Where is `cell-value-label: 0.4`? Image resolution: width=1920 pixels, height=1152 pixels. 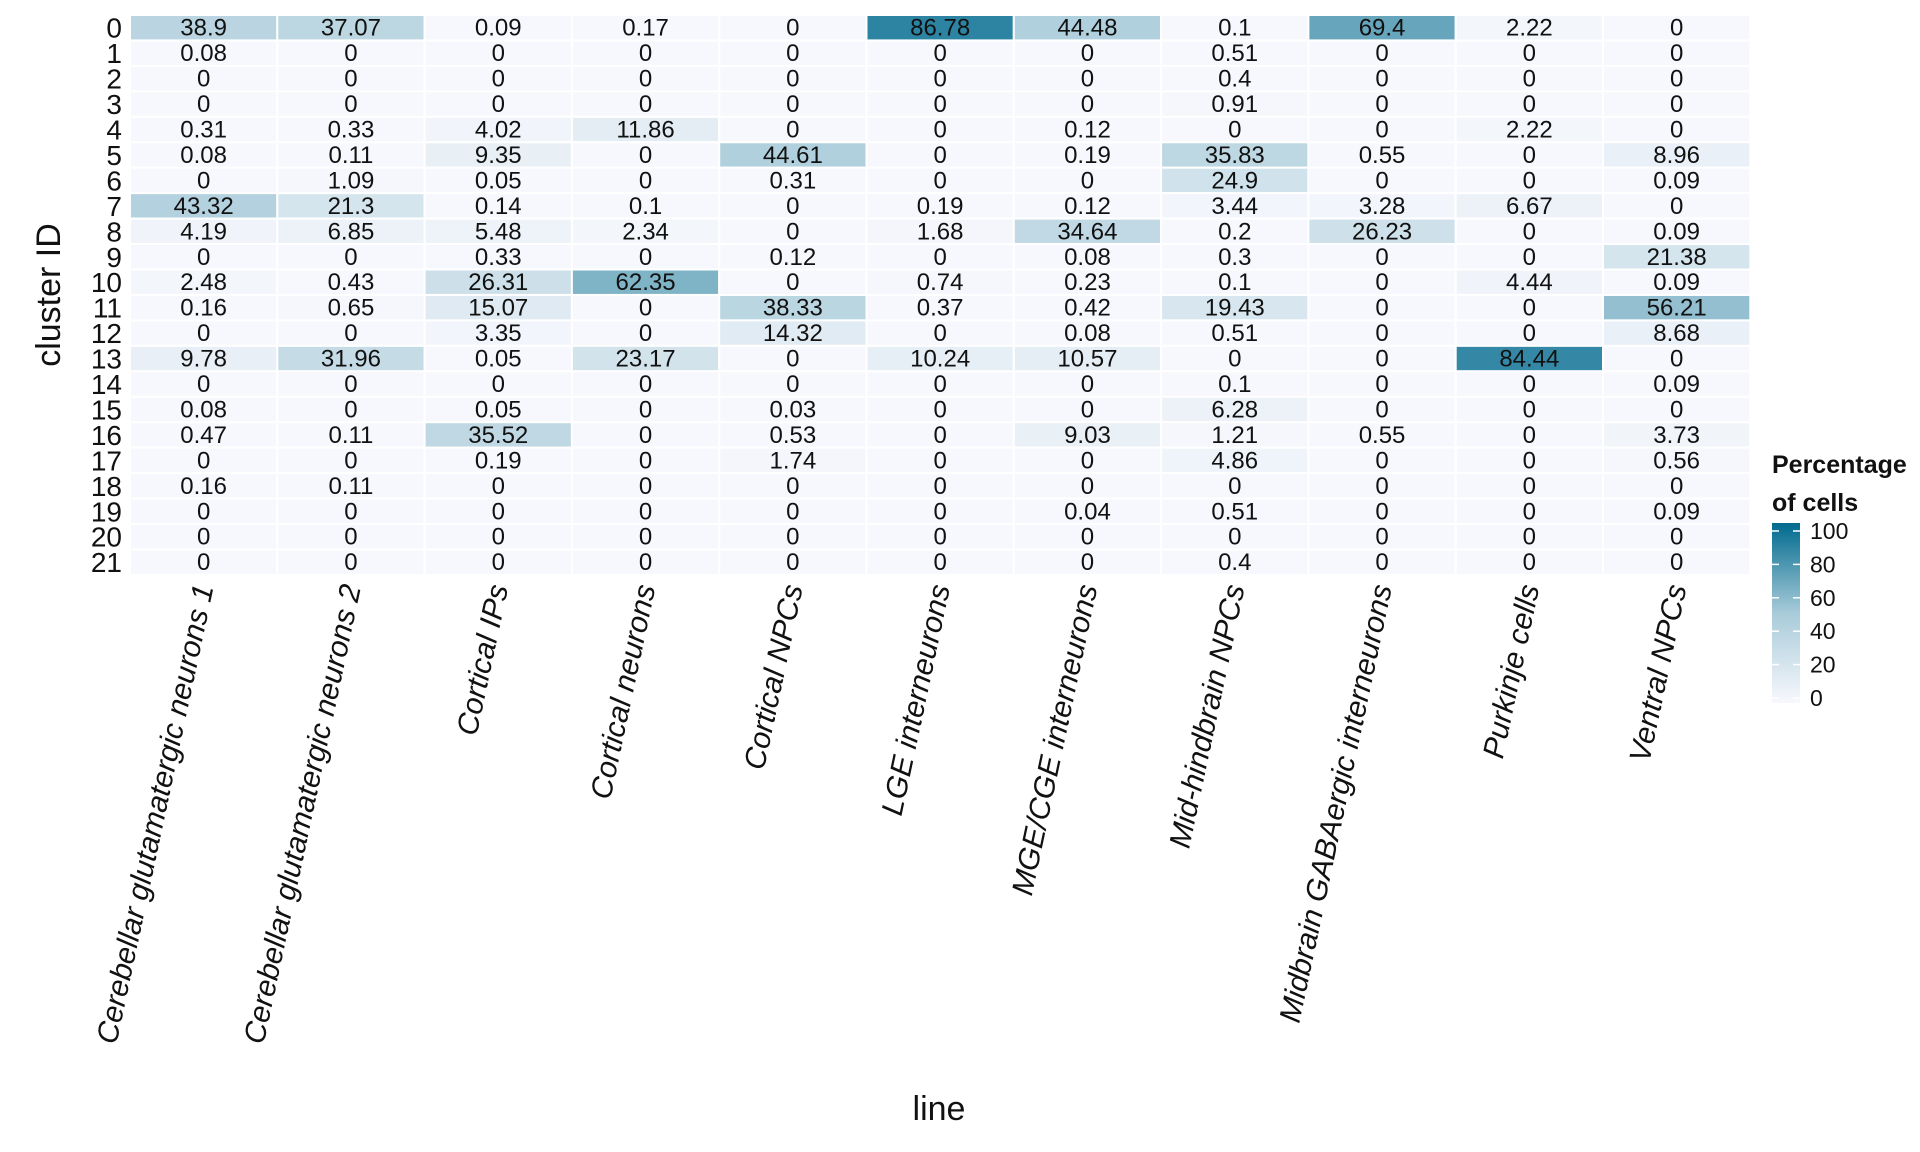 cell-value-label: 0.4 is located at coordinates (1234, 79).